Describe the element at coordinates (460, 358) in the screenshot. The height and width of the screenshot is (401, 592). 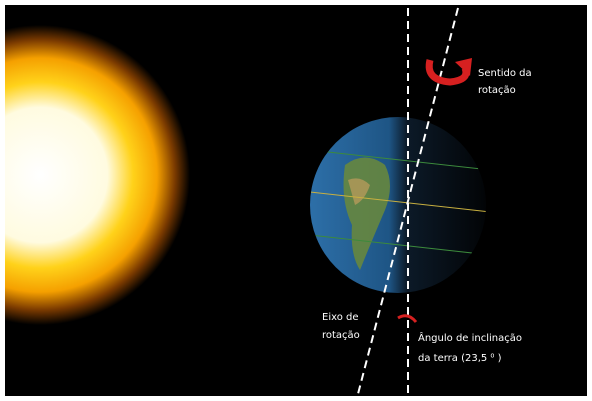
I see `label-text: da terra (23,5 ⁰ )` at that location.